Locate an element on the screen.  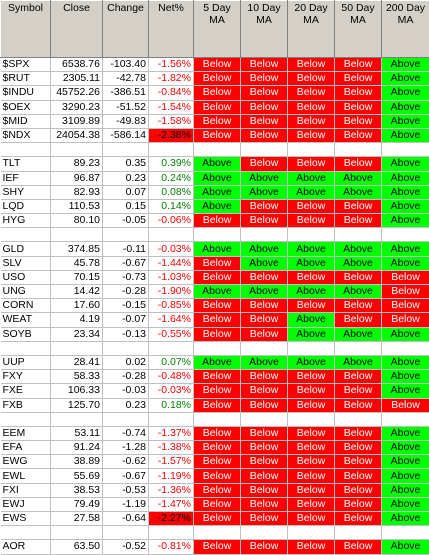
cell-change: -0.05 is located at coordinates (126, 221).